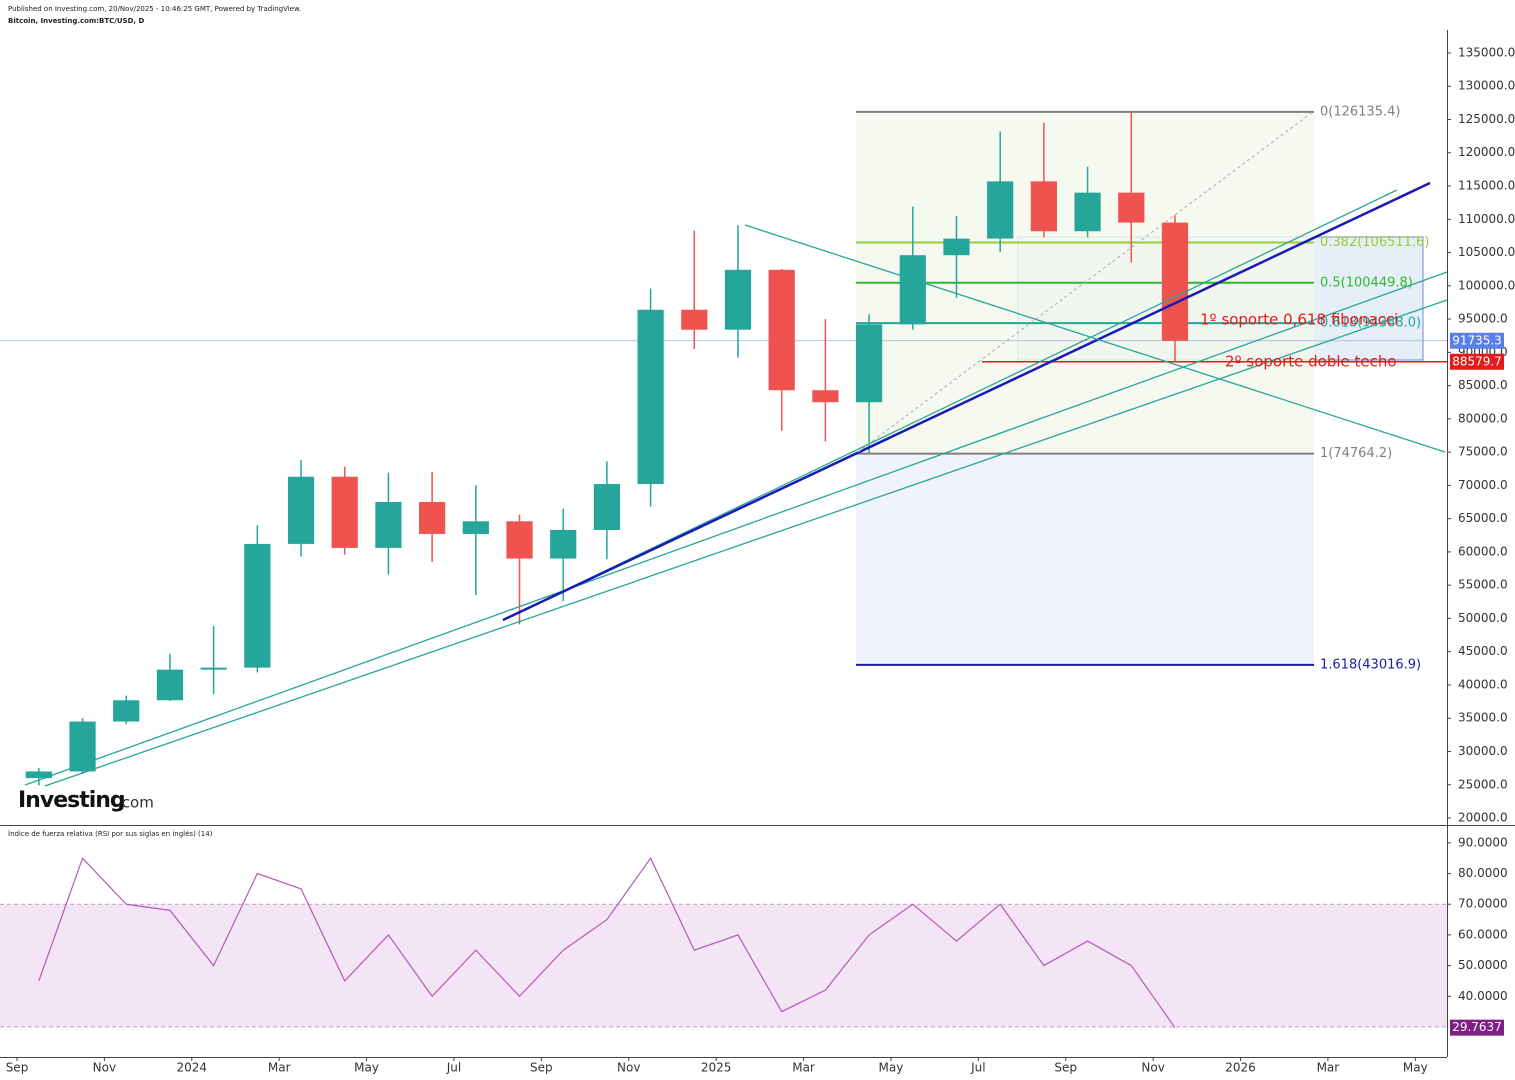 The height and width of the screenshot is (1080, 1515). I want to click on y-tick-label: 90.0000, so click(1483, 842).